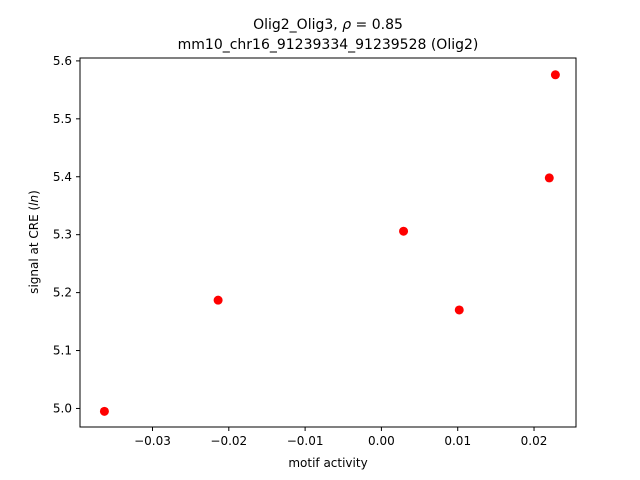  What do you see at coordinates (457, 441) in the screenshot?
I see `x-tick-label: 0.01` at bounding box center [457, 441].